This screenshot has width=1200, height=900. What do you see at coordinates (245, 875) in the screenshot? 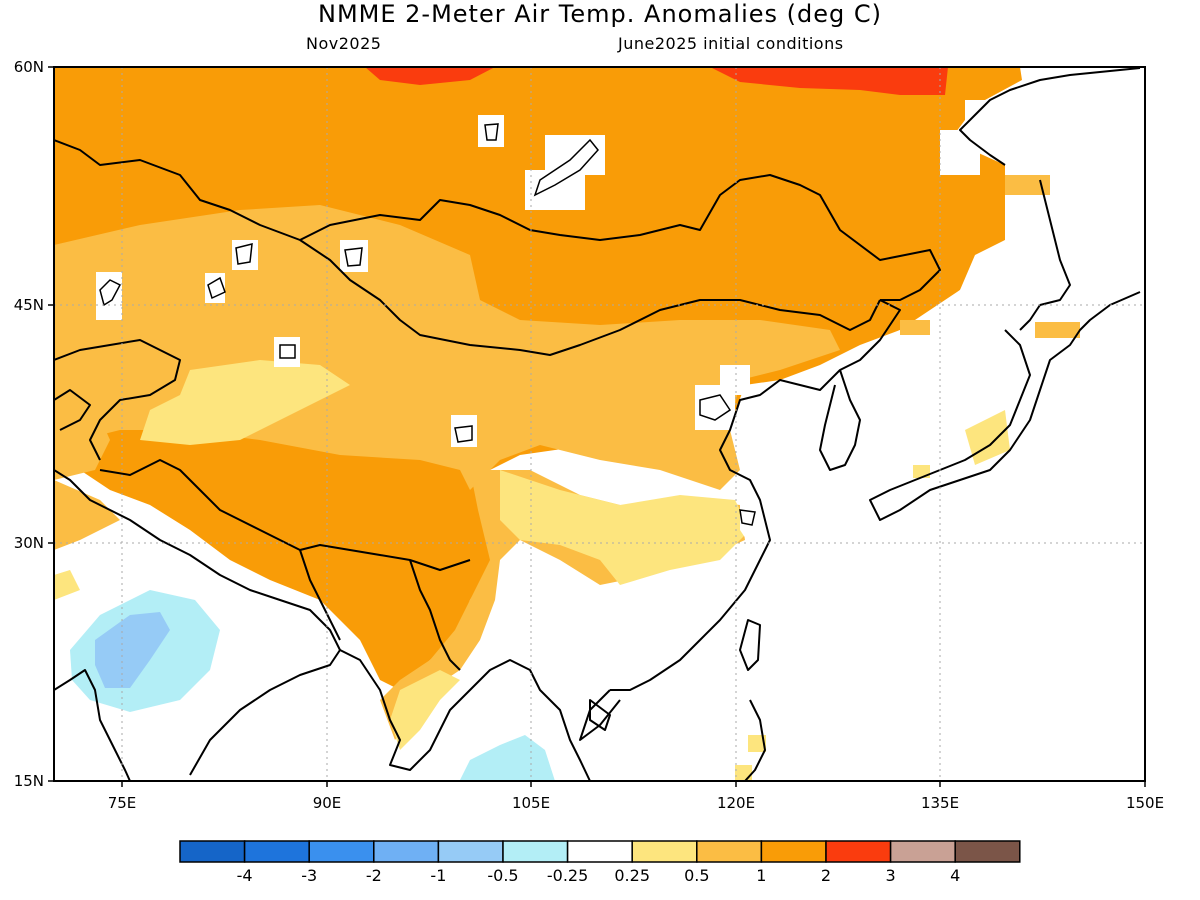
I see `colorbar-label: -4` at bounding box center [245, 875].